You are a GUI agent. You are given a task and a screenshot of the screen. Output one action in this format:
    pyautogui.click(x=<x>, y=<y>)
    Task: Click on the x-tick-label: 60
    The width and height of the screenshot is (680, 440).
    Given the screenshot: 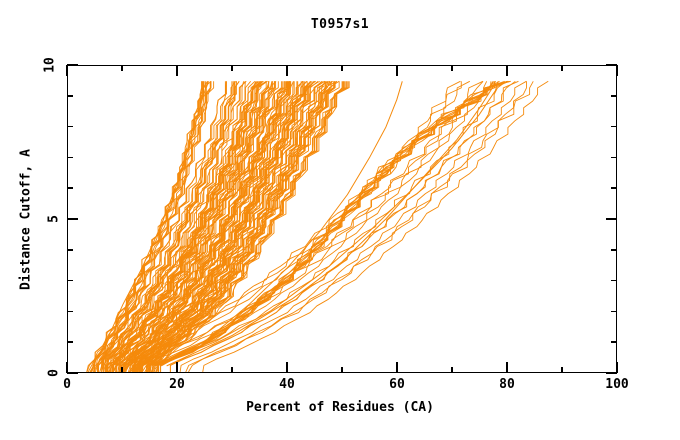 What is the action you would take?
    pyautogui.click(x=397, y=384)
    